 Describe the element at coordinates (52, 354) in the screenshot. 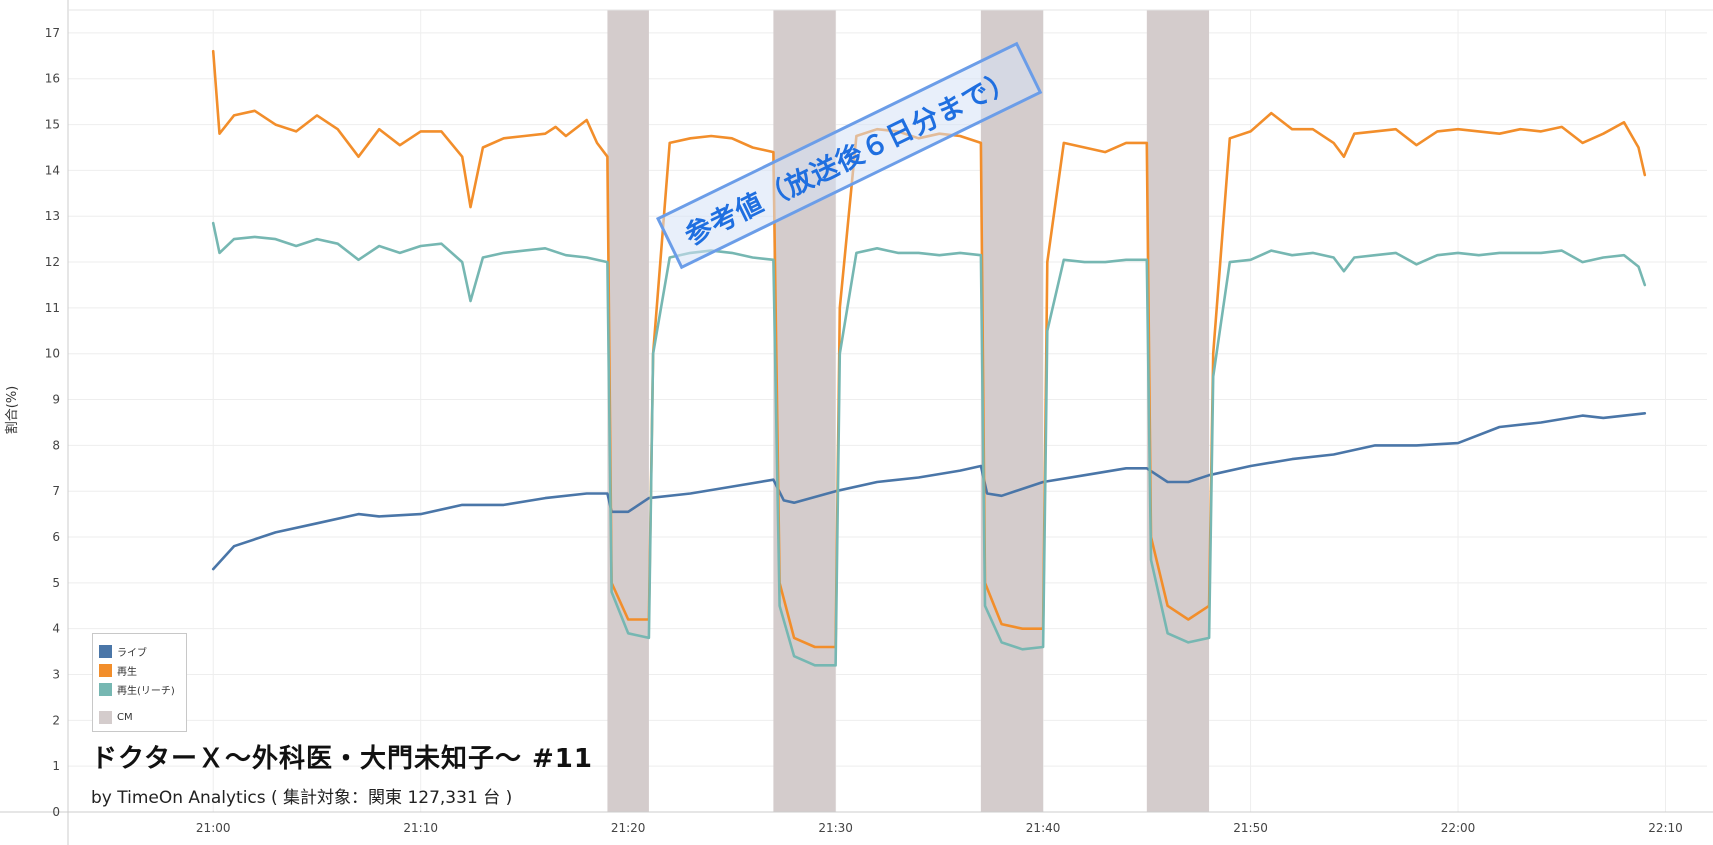

I see `y-tick-label: 10` at that location.